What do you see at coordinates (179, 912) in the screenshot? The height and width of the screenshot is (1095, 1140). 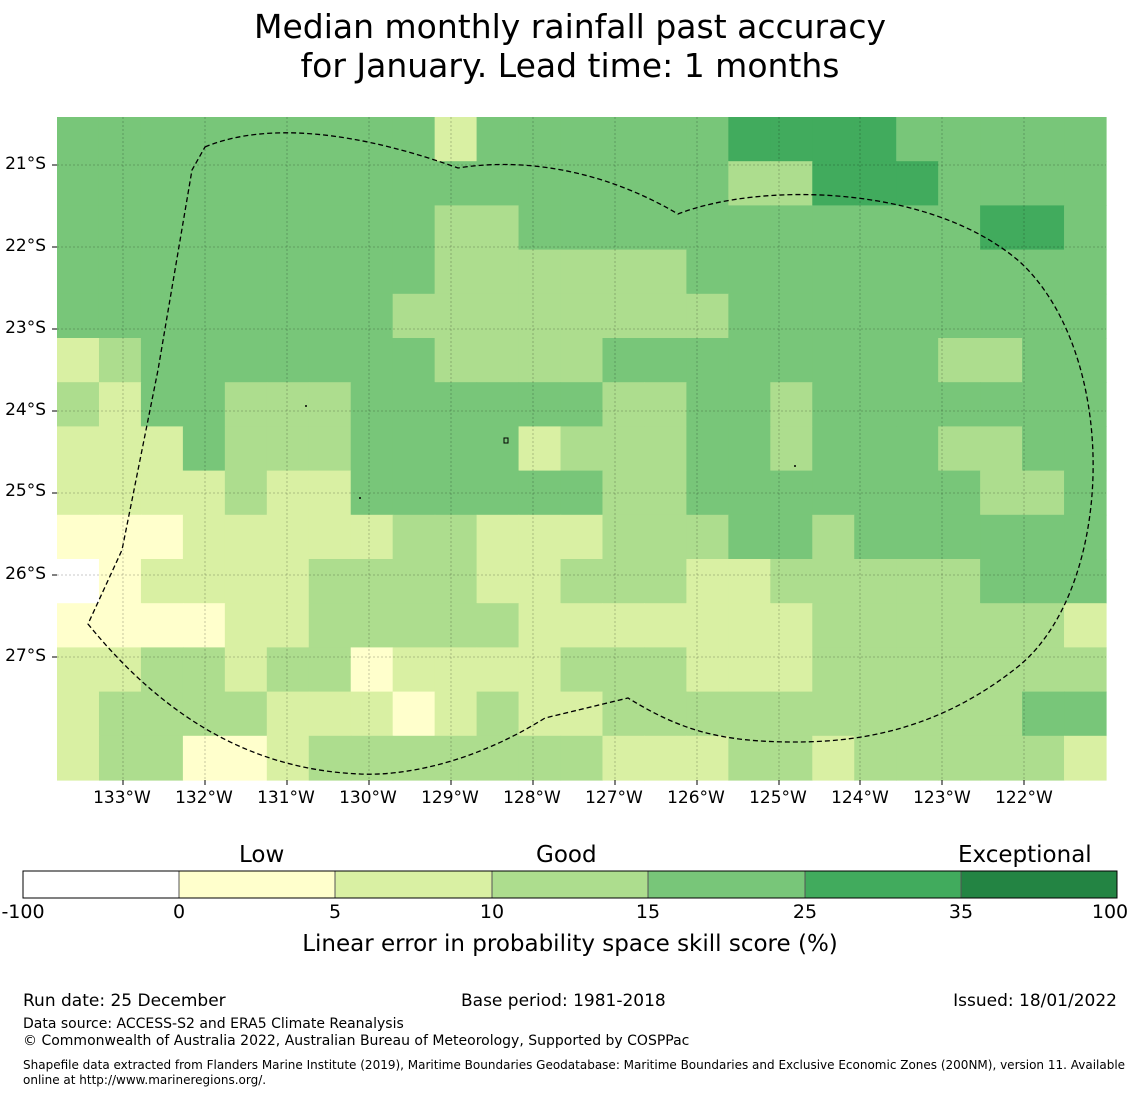 I see `colorbar-tick: 0` at bounding box center [179, 912].